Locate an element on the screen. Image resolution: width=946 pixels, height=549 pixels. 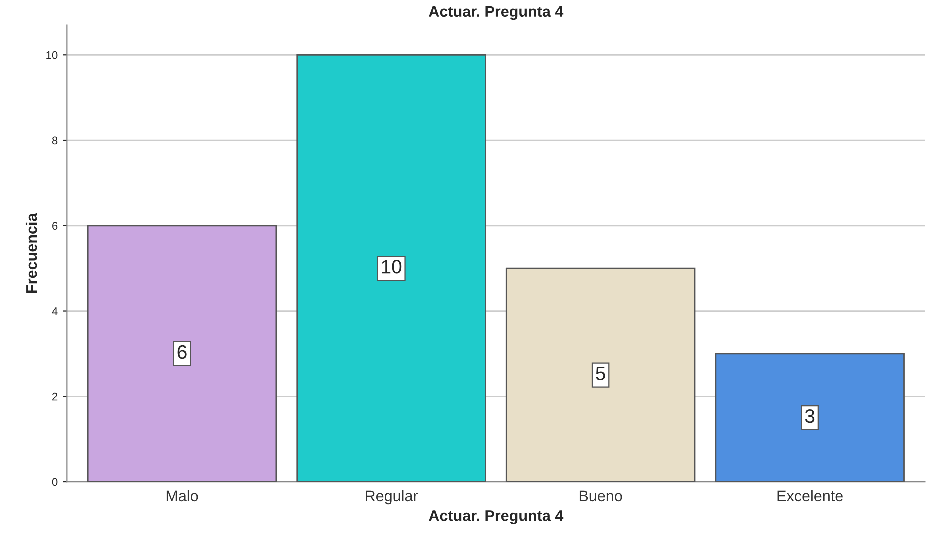
x-tick-label: Bueno is located at coordinates (601, 496).